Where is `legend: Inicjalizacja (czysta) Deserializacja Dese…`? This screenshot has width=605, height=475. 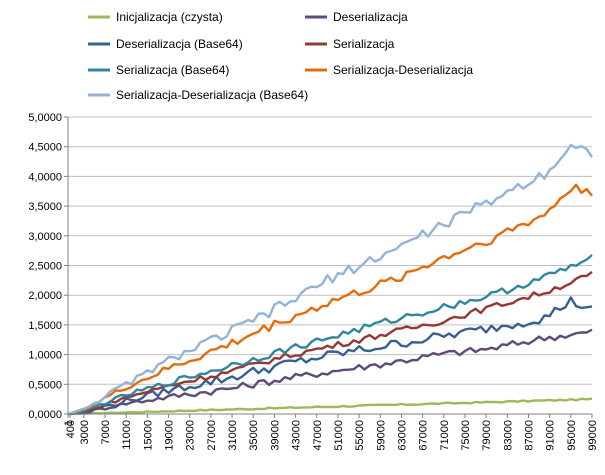
legend: Inicjalizacja (czysta) Deserializacja Dese… is located at coordinates (280, 56).